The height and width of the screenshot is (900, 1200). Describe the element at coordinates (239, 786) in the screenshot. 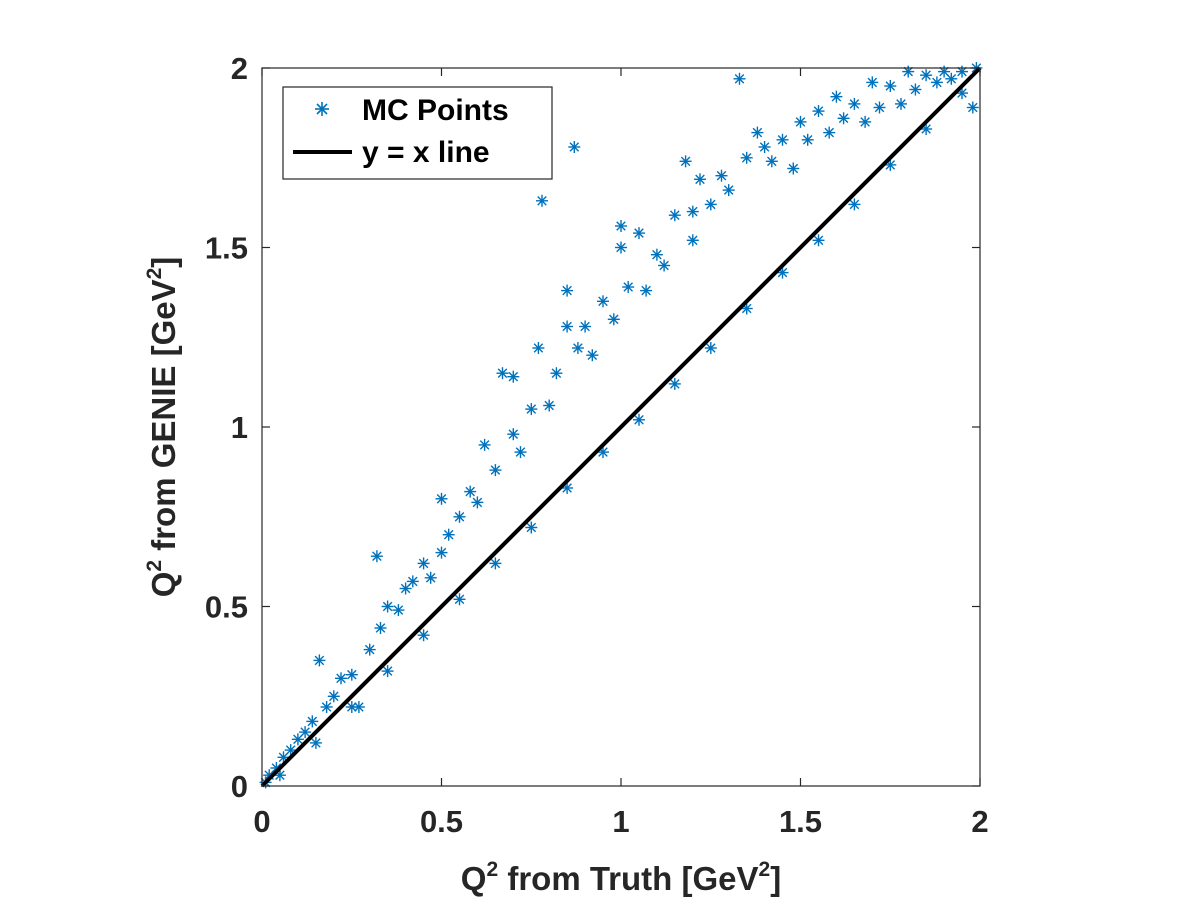

I see `y-tick-label: 0` at that location.